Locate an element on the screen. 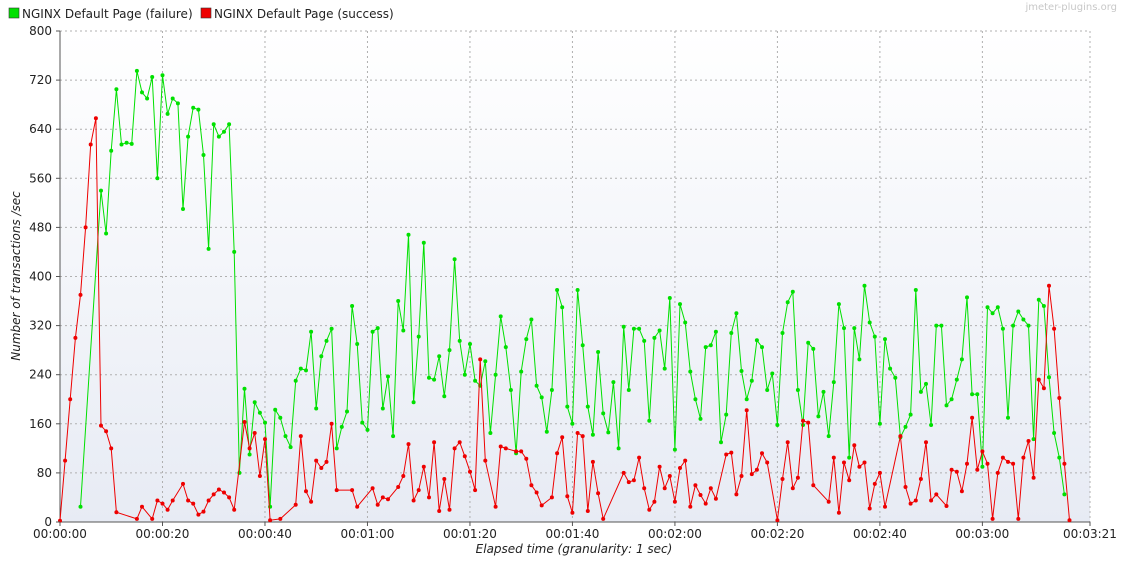 The image size is (1122, 561). legend-item-failure: NGINX Default Page (failure) is located at coordinates (100, 14).